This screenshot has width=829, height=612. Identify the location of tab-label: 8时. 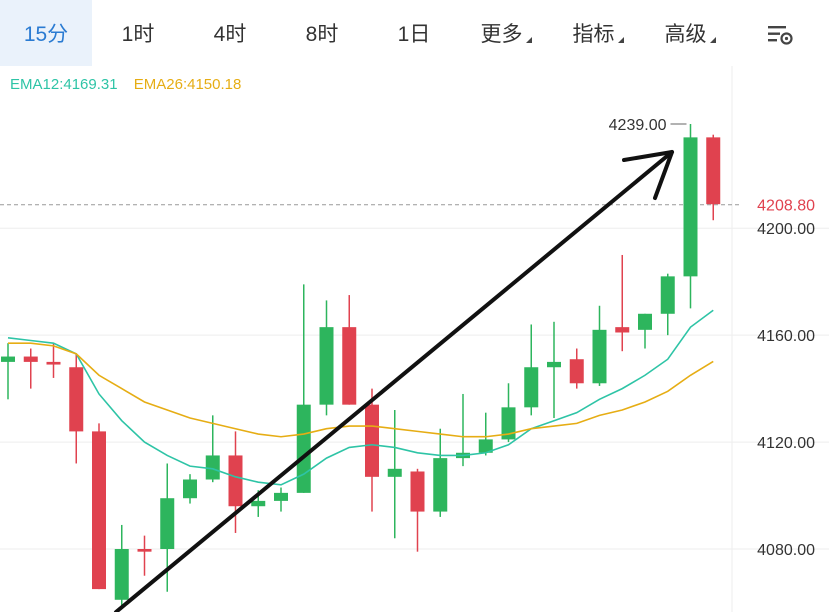
(322, 34).